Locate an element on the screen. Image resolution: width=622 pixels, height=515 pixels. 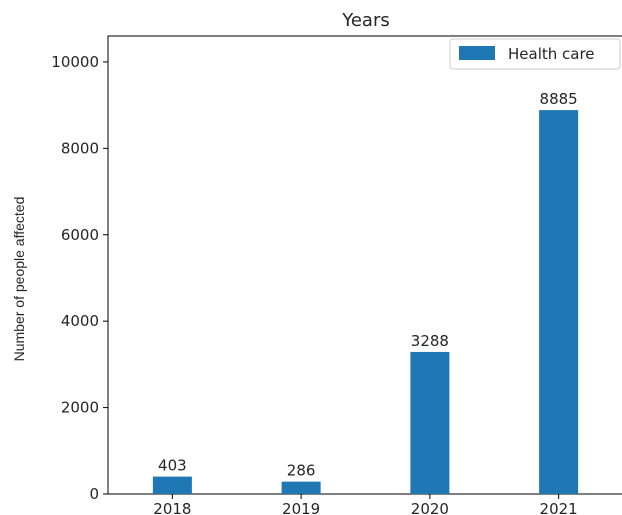
x-axis-ticks: 2018 2019 2020 2021 is located at coordinates (365, 504).